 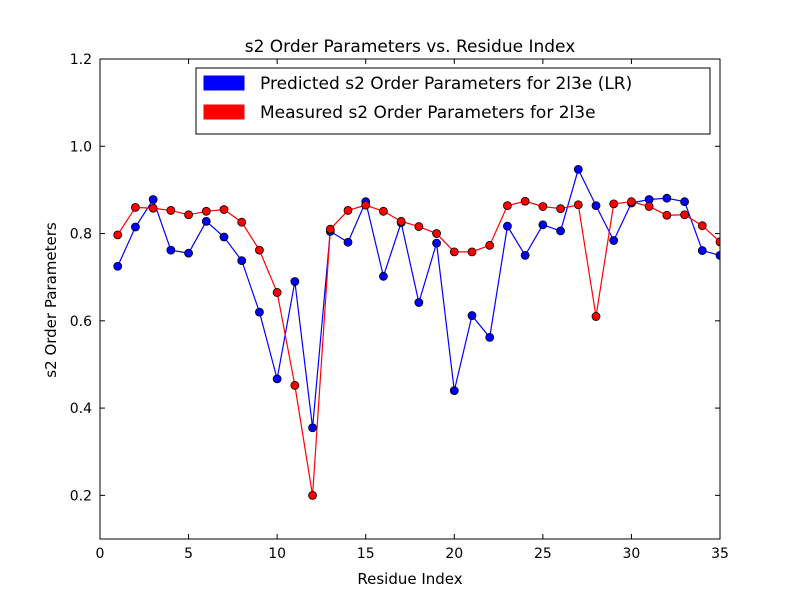 I want to click on legend-label-1: Measured s2 Order Parameters for 2l3e, so click(x=428, y=113).